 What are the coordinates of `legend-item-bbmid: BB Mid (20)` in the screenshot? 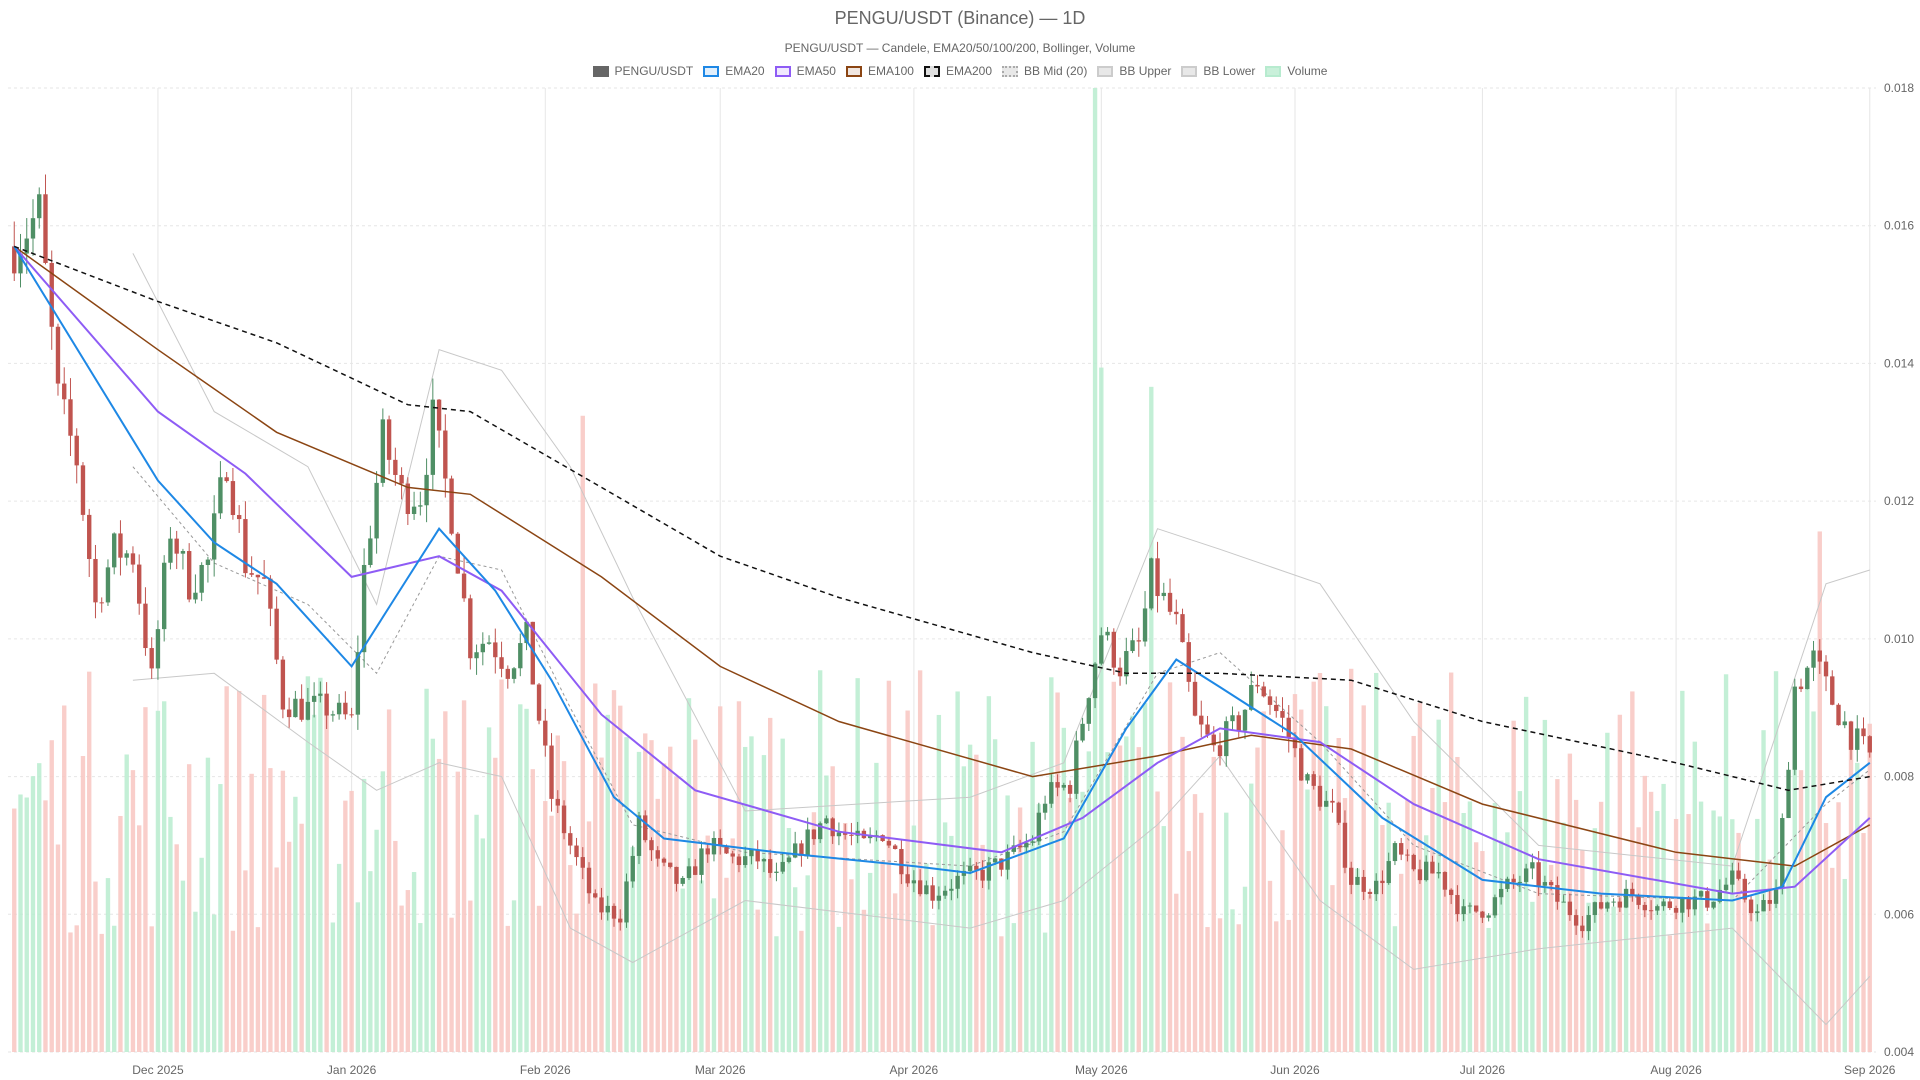 It's located at (1044, 71).